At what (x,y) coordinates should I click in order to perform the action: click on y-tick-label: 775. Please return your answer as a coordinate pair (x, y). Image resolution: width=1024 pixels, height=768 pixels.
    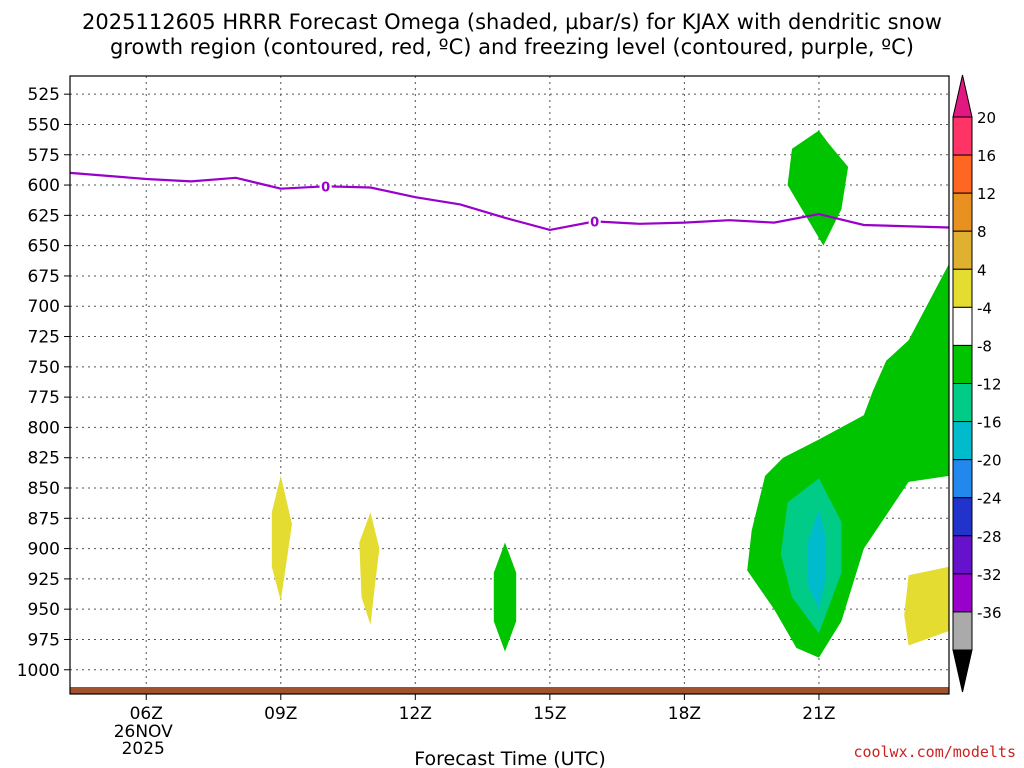
    Looking at the image, I should click on (44, 398).